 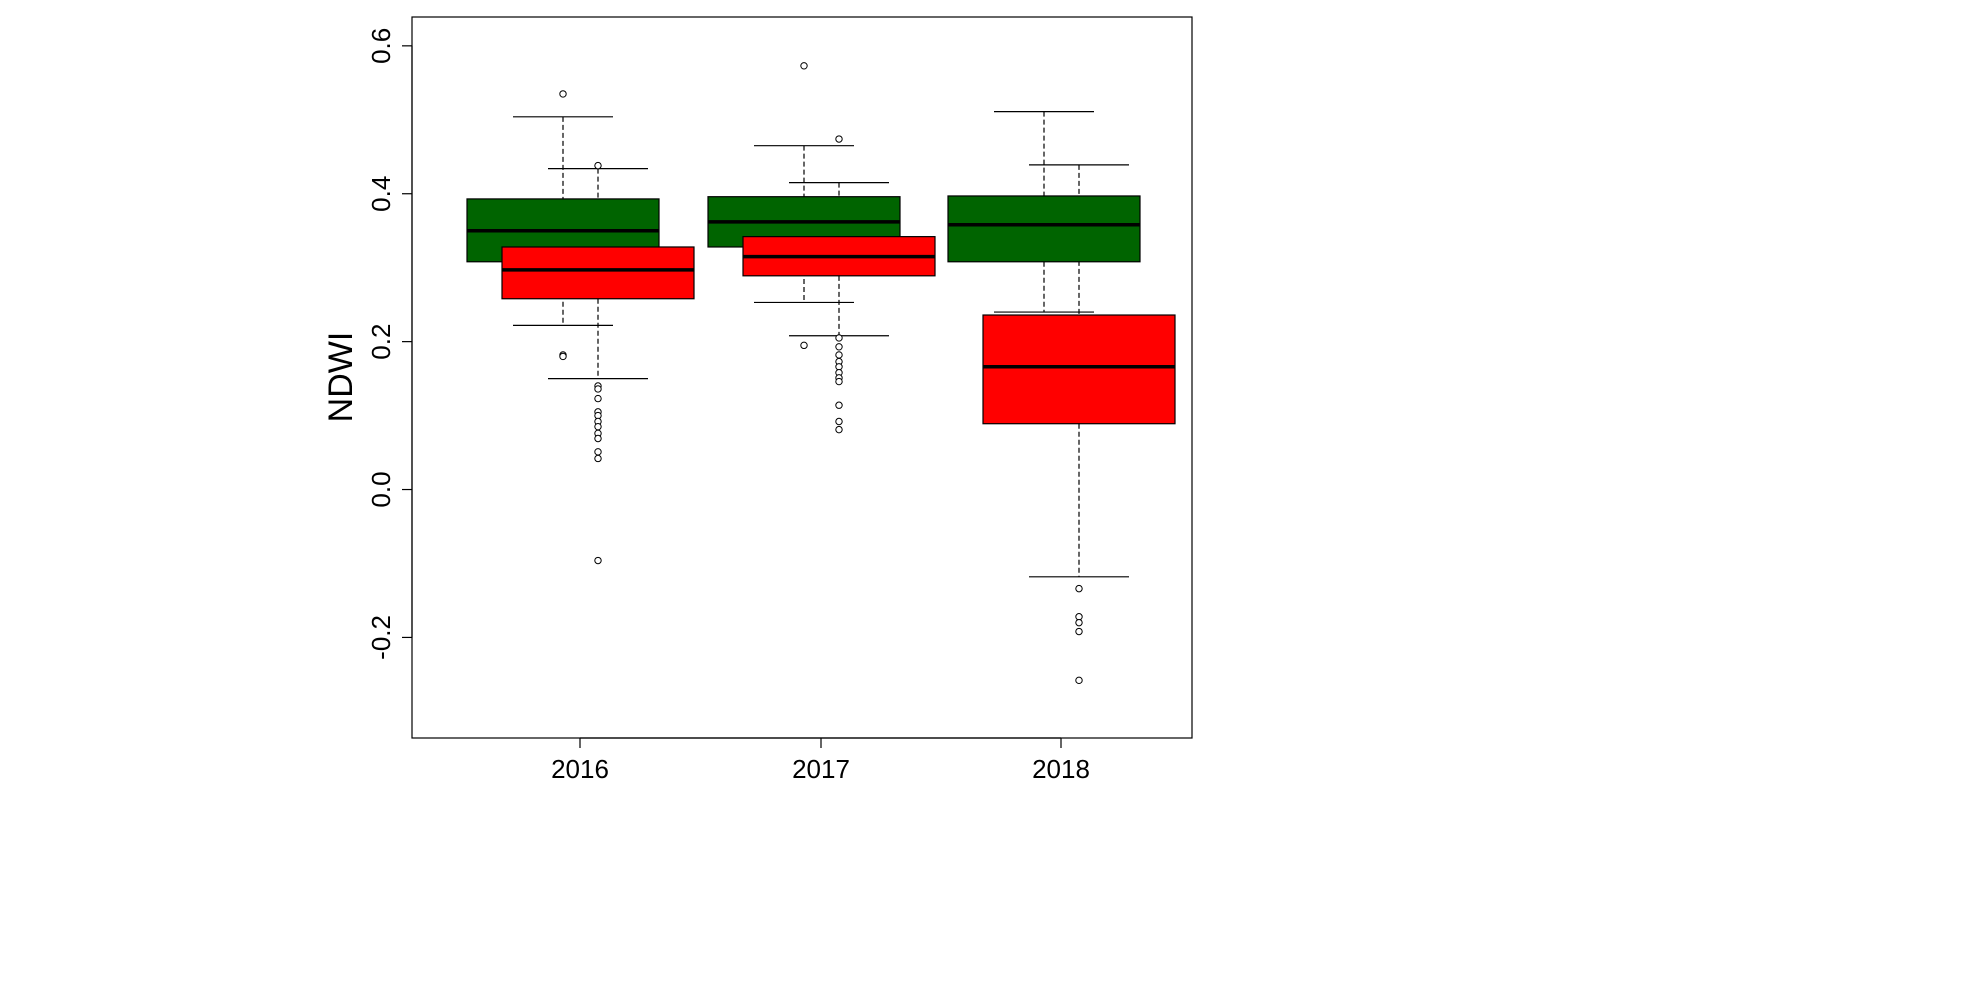 I want to click on y-axis: -0.2 0.0 0.2 0.4 0.6, so click(x=389, y=344).